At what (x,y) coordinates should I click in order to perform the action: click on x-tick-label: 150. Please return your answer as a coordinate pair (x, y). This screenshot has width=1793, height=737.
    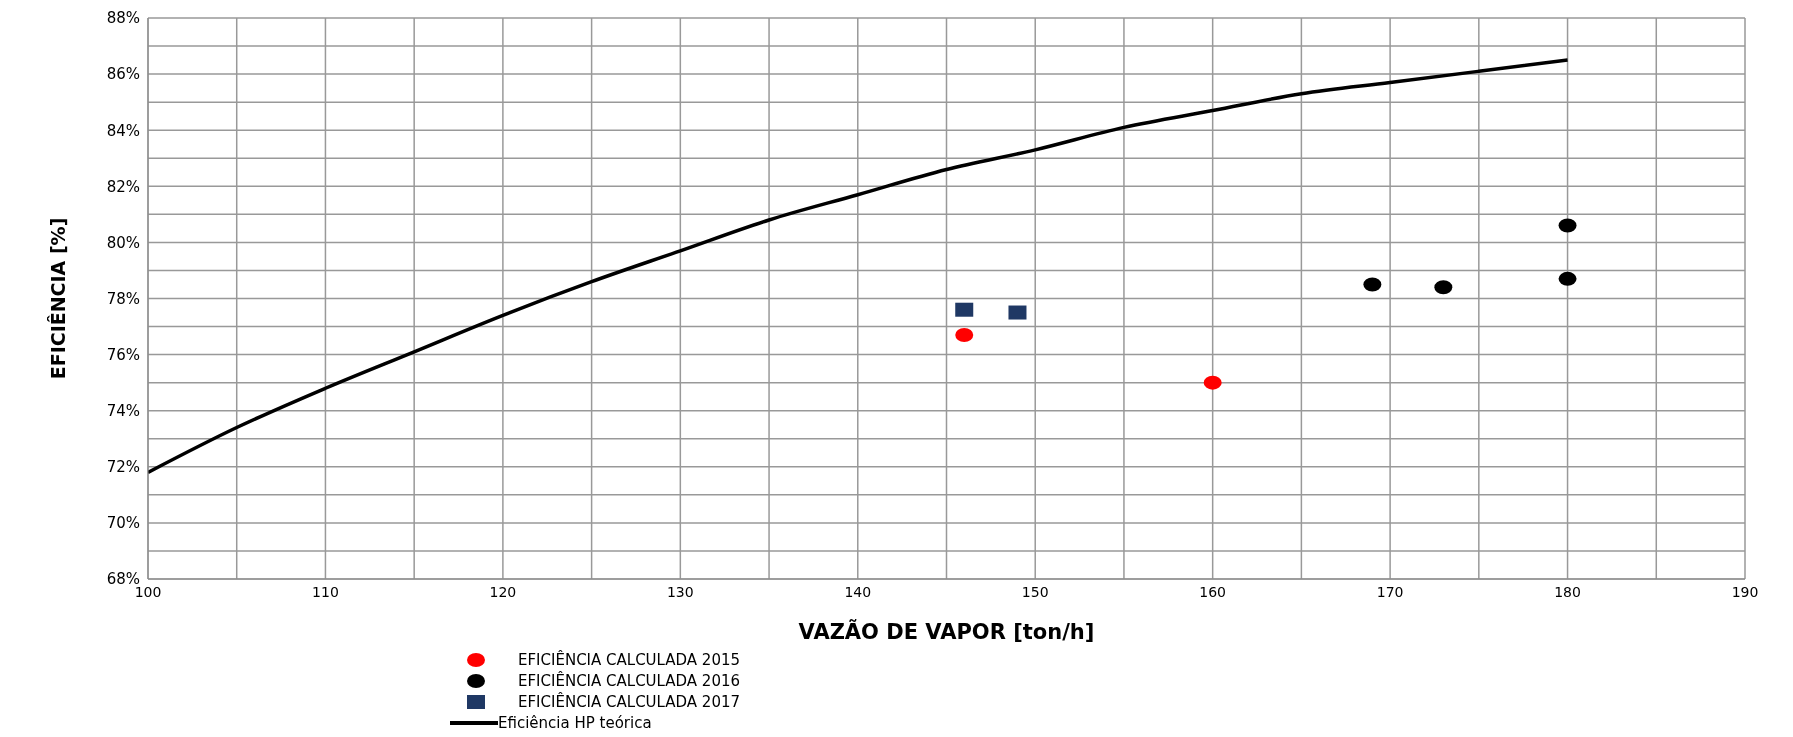
    Looking at the image, I should click on (1035, 591).